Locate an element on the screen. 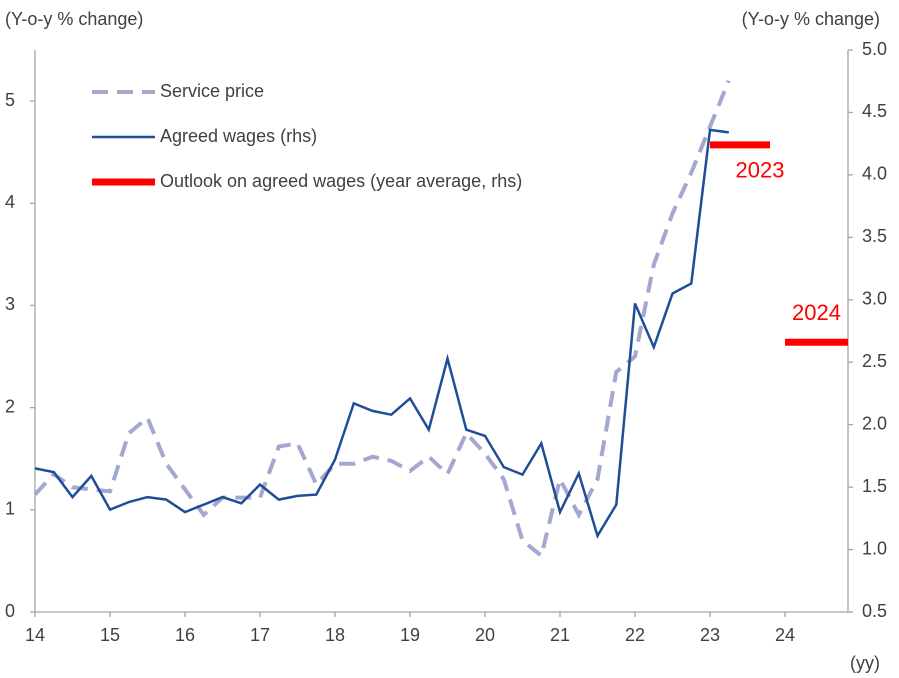 The height and width of the screenshot is (678, 899). annotation: 2023 is located at coordinates (760, 170).